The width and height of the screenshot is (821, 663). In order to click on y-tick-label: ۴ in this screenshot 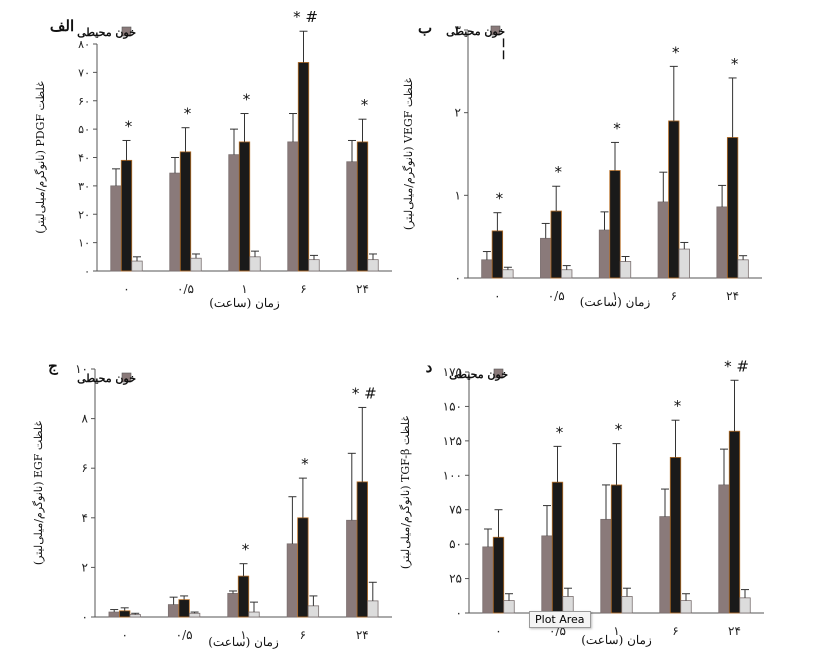, I will do `click(85, 518)`.